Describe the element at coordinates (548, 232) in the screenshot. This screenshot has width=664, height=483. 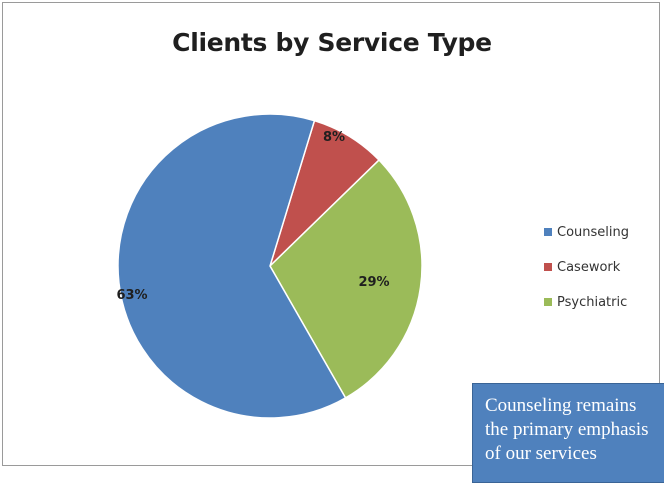
I see `legend-swatch-counseling` at that location.